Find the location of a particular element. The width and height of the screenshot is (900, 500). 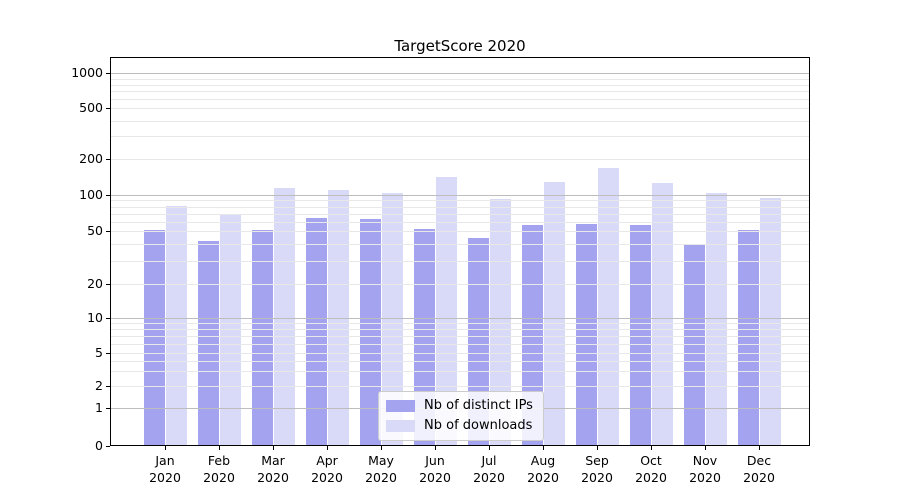

legend: Nb of distinct IPs Nb of downloads is located at coordinates (461, 416).